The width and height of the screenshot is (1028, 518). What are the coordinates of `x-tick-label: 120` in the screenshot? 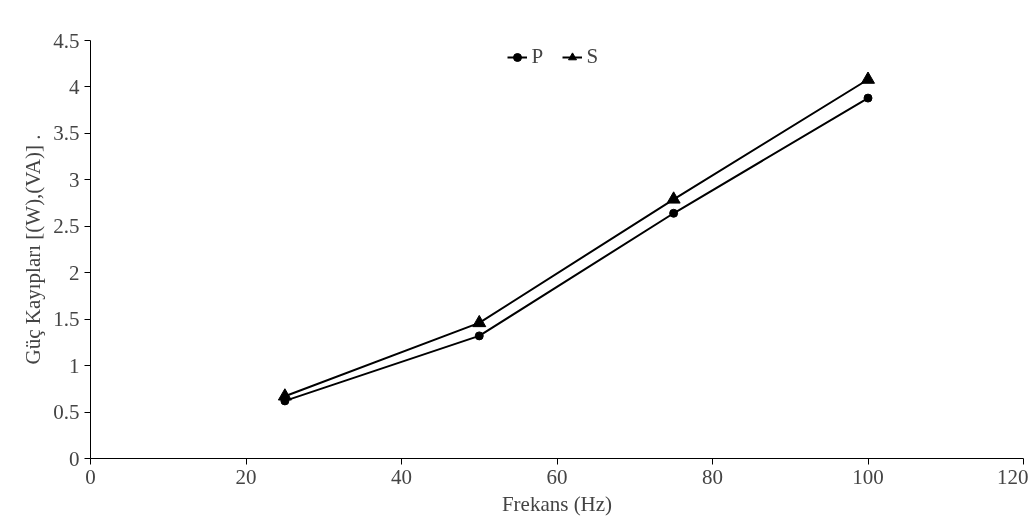 It's located at (1012, 476).